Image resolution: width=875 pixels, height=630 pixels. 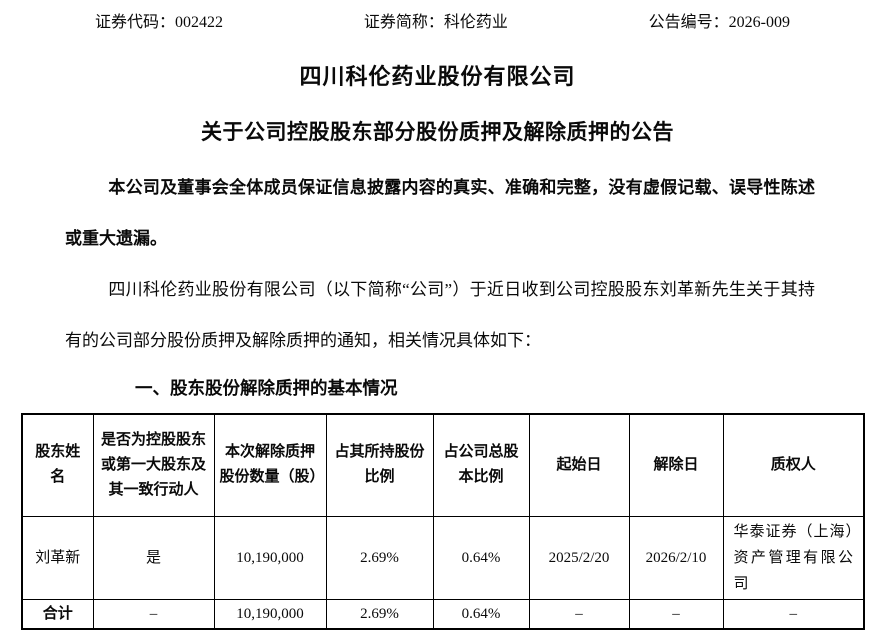 What do you see at coordinates (153, 613) in the screenshot?
I see `cell-total-controlling-status: –` at bounding box center [153, 613].